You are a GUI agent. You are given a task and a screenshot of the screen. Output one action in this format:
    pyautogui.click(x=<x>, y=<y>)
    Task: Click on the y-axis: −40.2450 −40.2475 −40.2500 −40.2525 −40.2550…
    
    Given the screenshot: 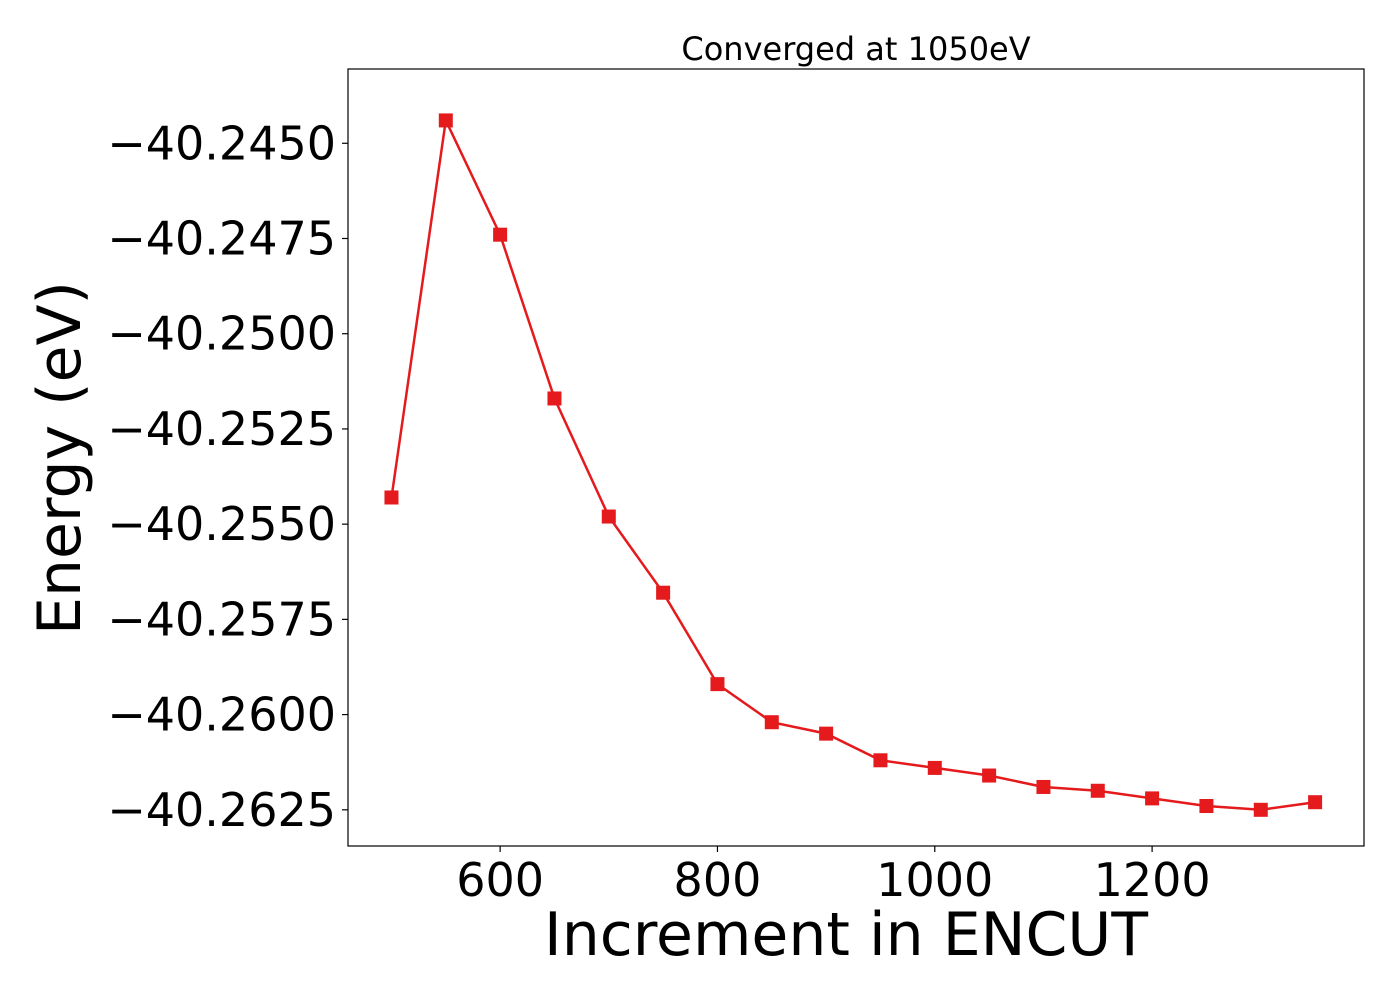 What is the action you would take?
    pyautogui.click(x=227, y=476)
    